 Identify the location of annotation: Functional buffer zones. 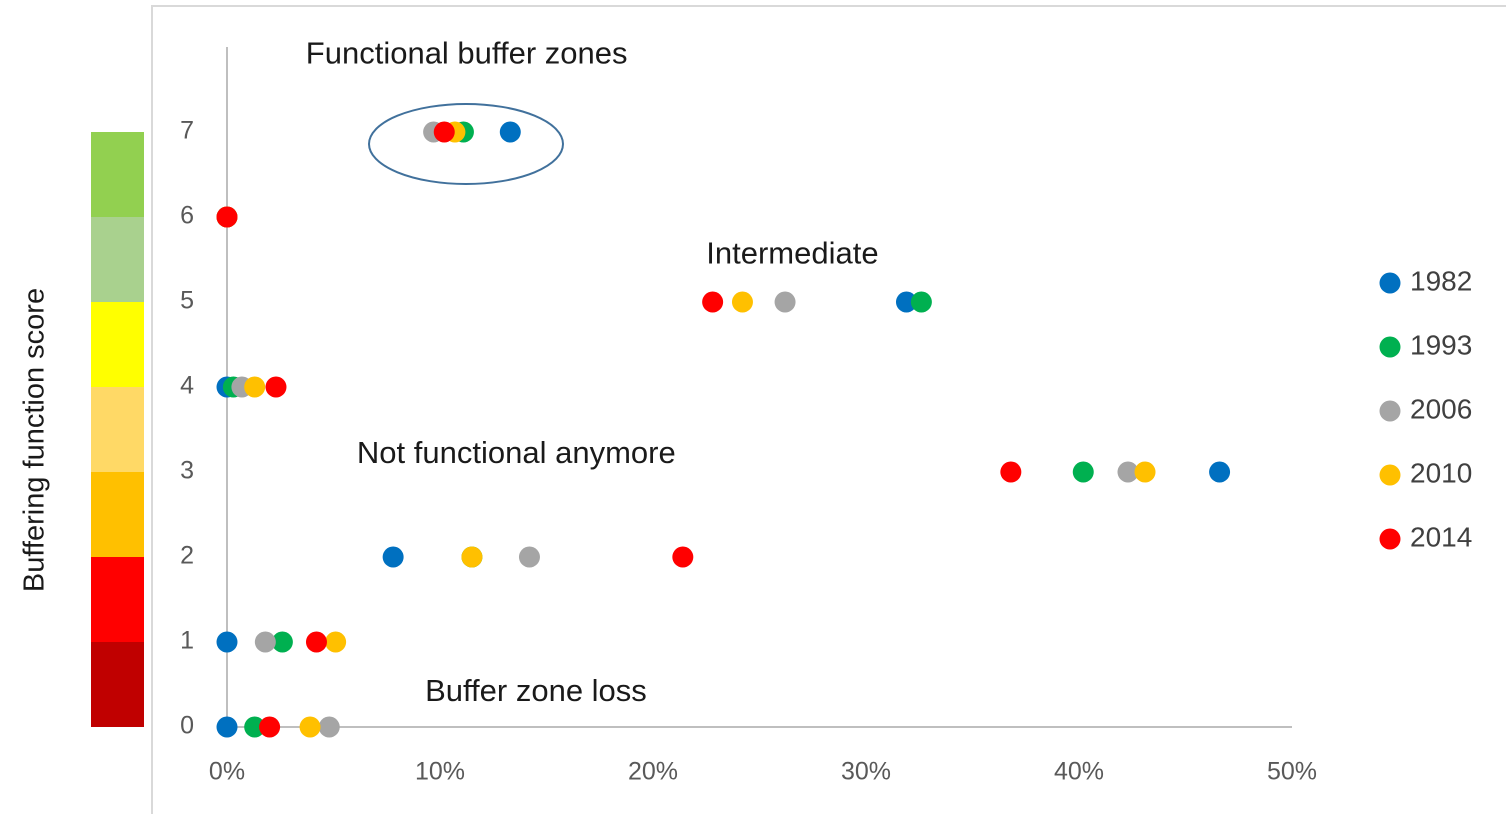
(467, 53).